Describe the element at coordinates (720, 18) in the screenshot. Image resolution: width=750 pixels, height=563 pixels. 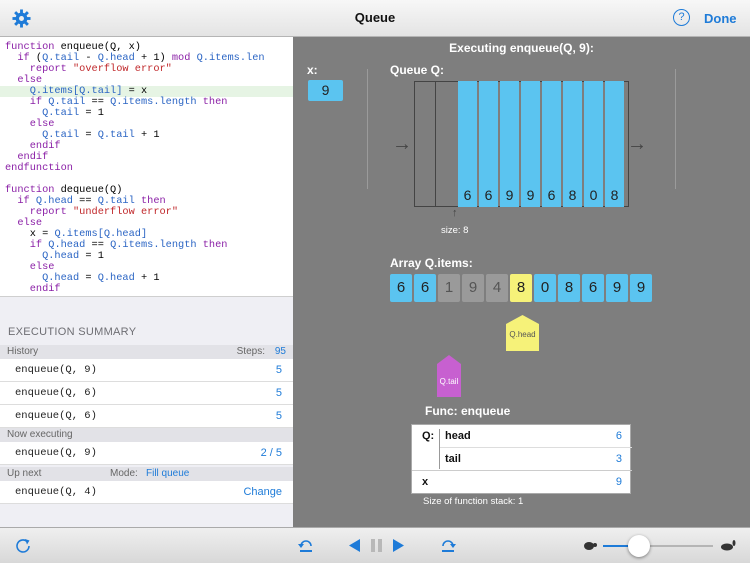
I see `done-button: Done` at that location.